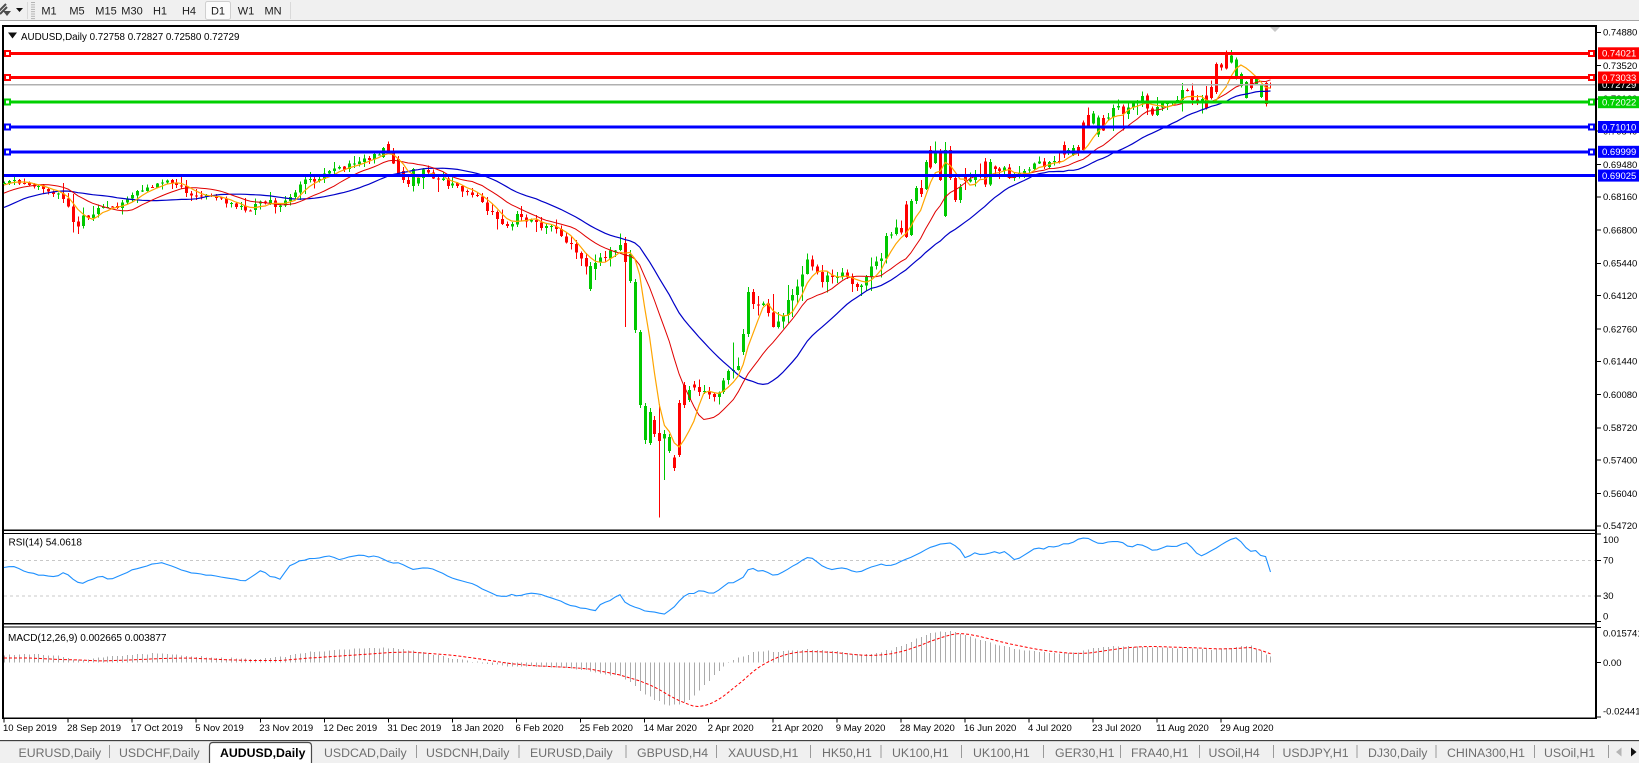 This screenshot has height=763, width=1639. Describe the element at coordinates (797, 728) in the screenshot. I see `svg-text: 21 Apr 2020` at that location.